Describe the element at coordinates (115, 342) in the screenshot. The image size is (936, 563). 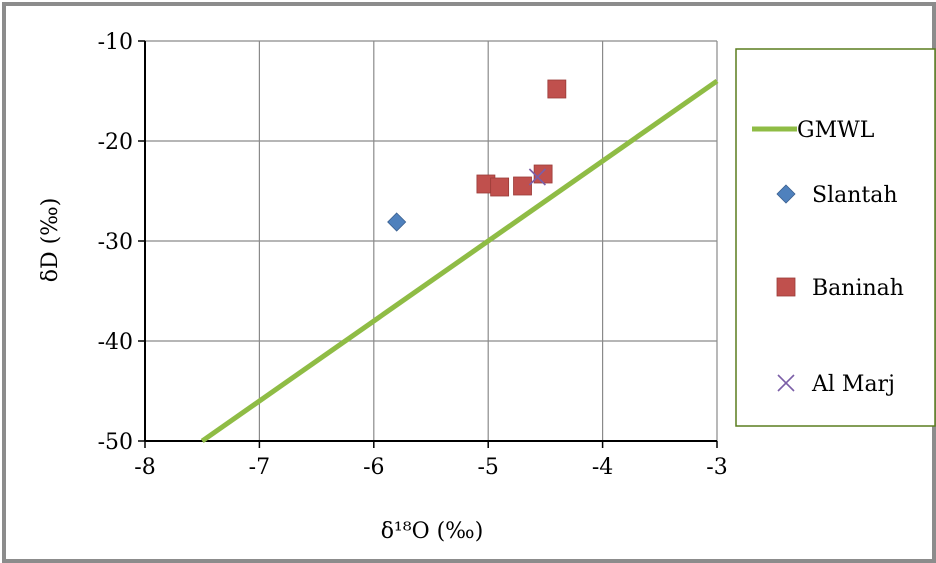
I see `y-tick-label: -40` at that location.